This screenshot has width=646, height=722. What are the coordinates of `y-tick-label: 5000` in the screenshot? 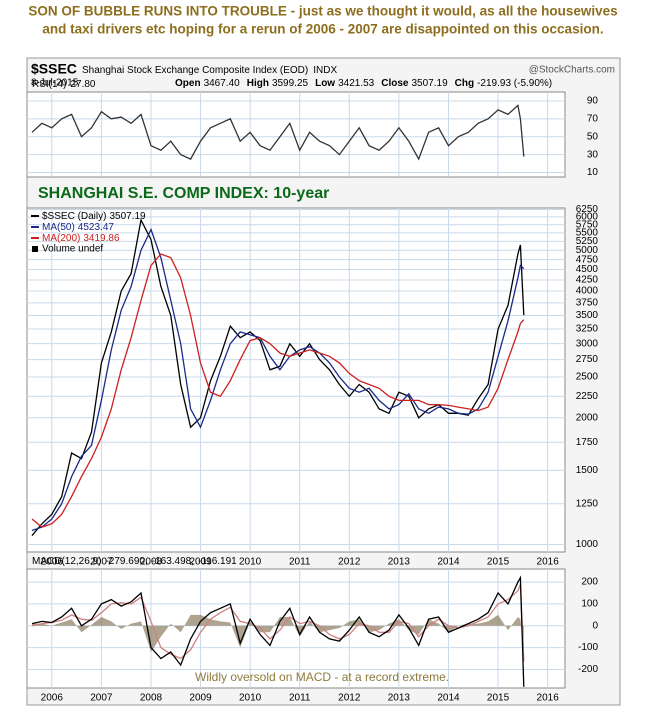 It's located at (587, 250).